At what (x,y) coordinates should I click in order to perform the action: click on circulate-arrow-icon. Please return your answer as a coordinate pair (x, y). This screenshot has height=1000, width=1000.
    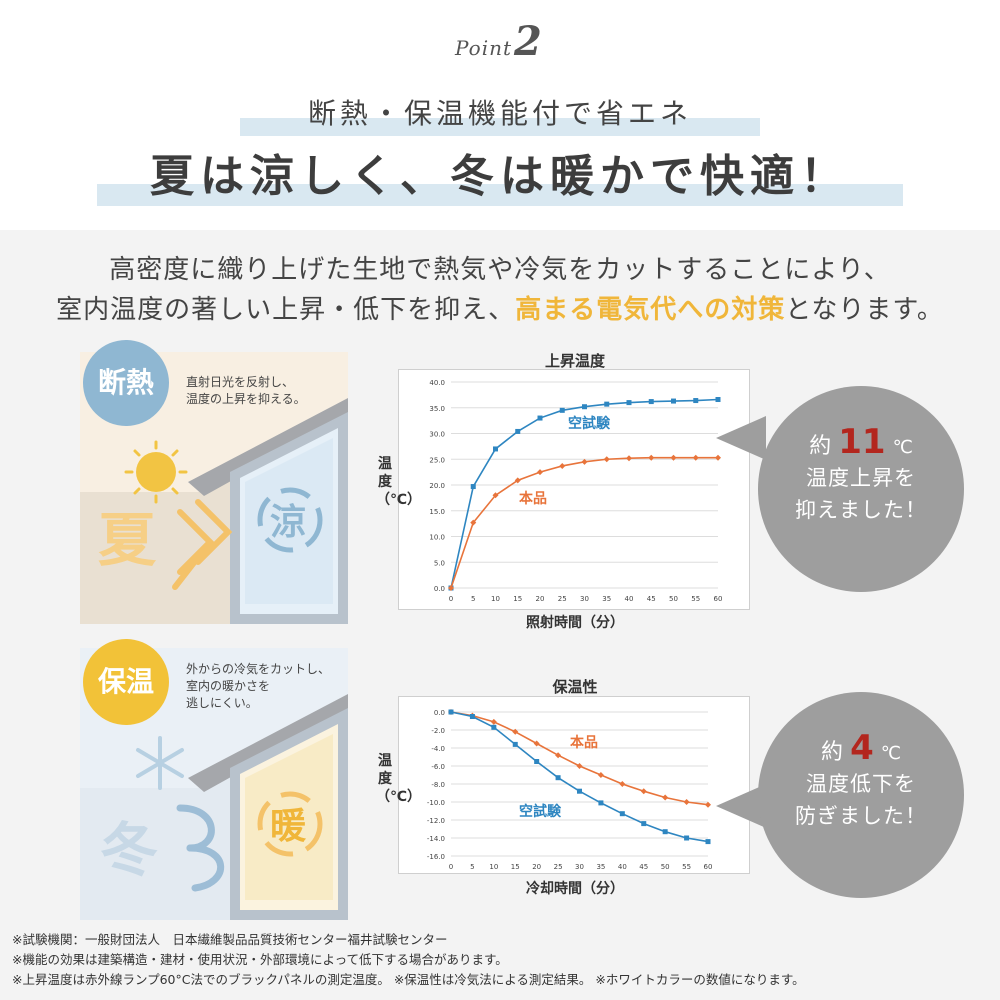
    Looking at the image, I should click on (290, 520).